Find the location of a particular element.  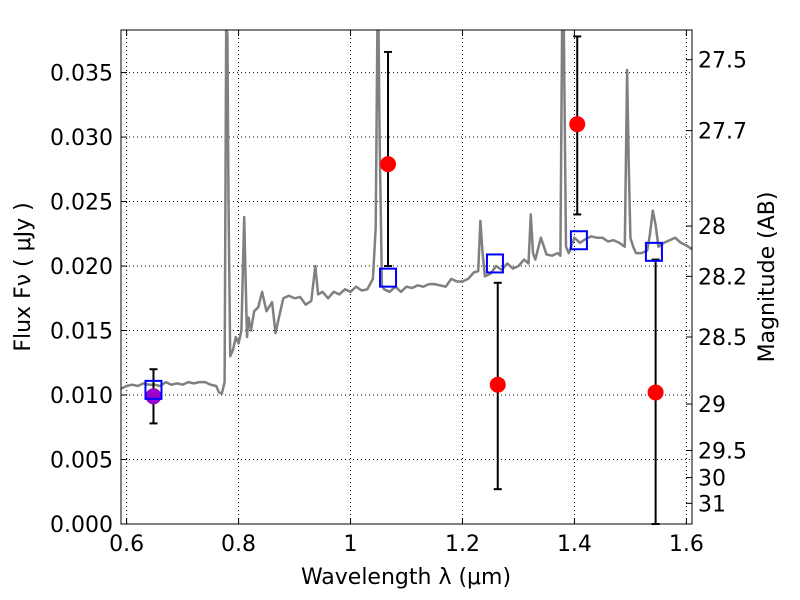

y-tick-label: 0.005 is located at coordinates (81, 461).